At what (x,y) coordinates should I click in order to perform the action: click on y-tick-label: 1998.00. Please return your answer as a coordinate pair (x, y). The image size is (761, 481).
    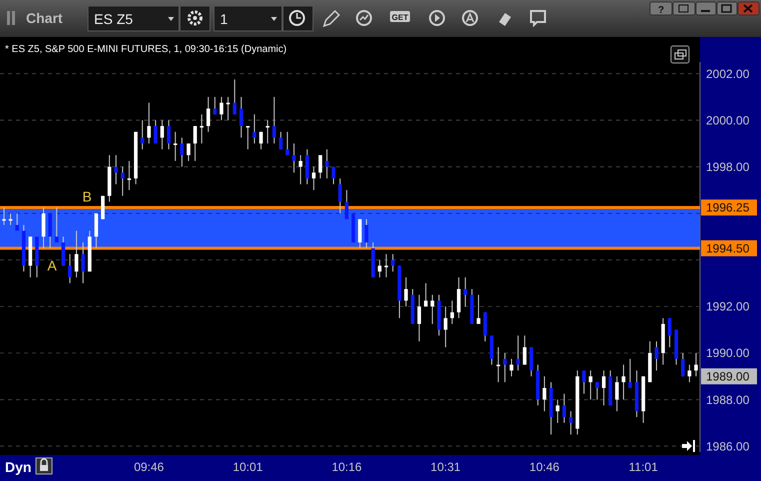
    Looking at the image, I should click on (728, 167).